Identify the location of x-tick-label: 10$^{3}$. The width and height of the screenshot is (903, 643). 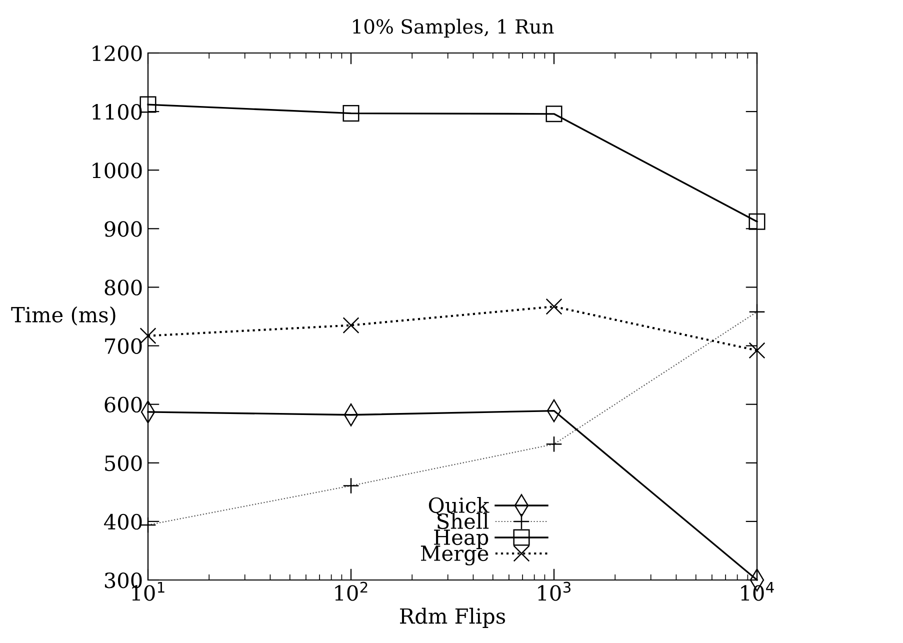
(554, 591).